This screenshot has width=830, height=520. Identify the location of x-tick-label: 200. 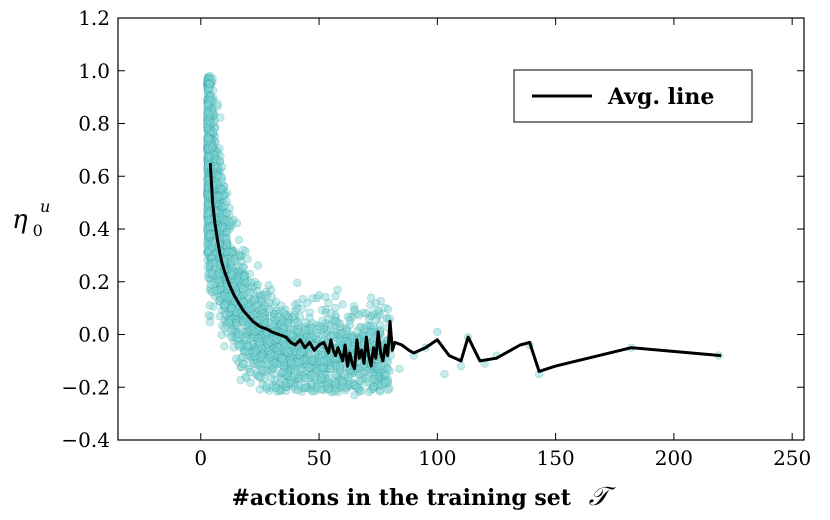
(674, 458).